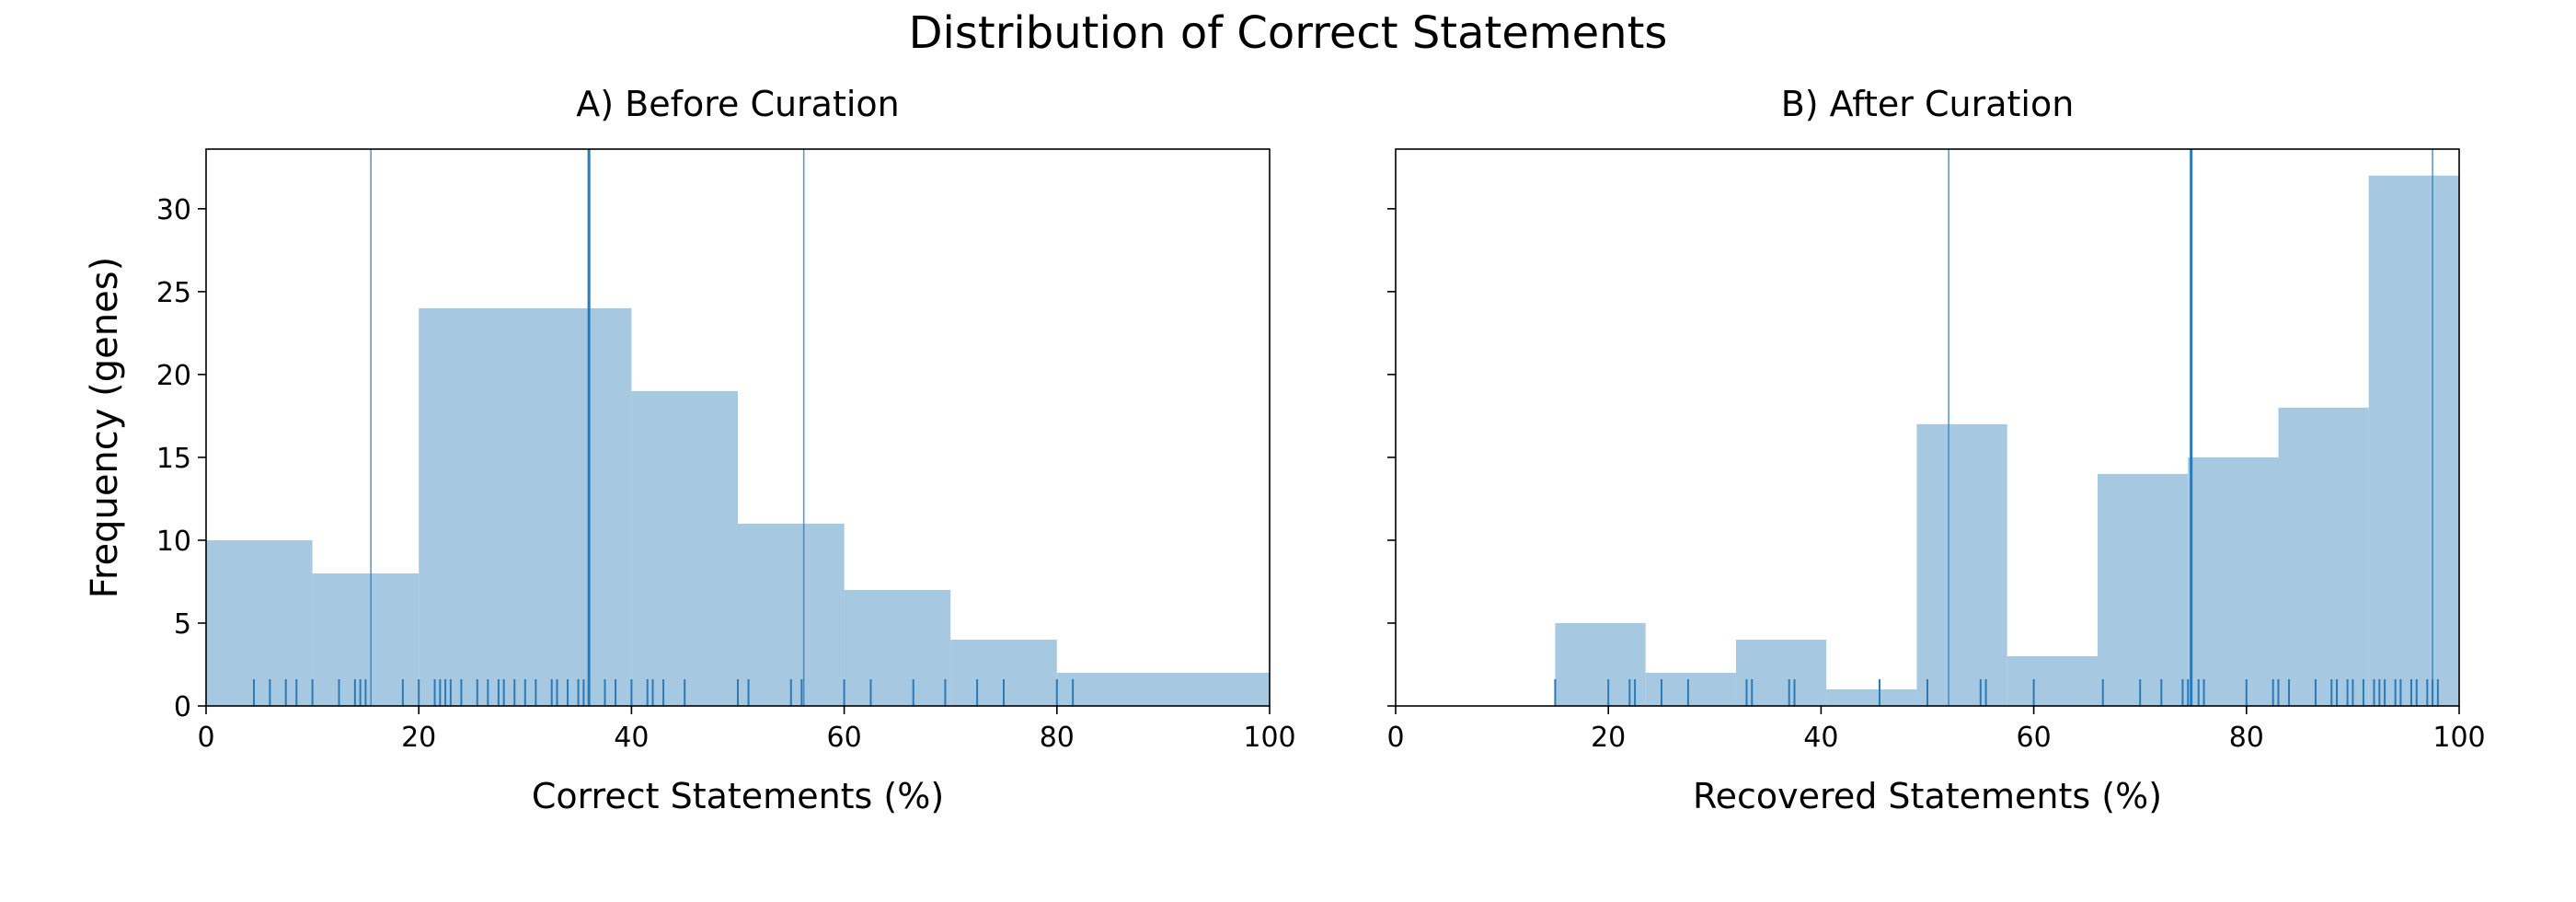 The height and width of the screenshot is (902, 2576). Describe the element at coordinates (1928, 796) in the screenshot. I see `x-axis-label: Recovered Statements (%)` at that location.